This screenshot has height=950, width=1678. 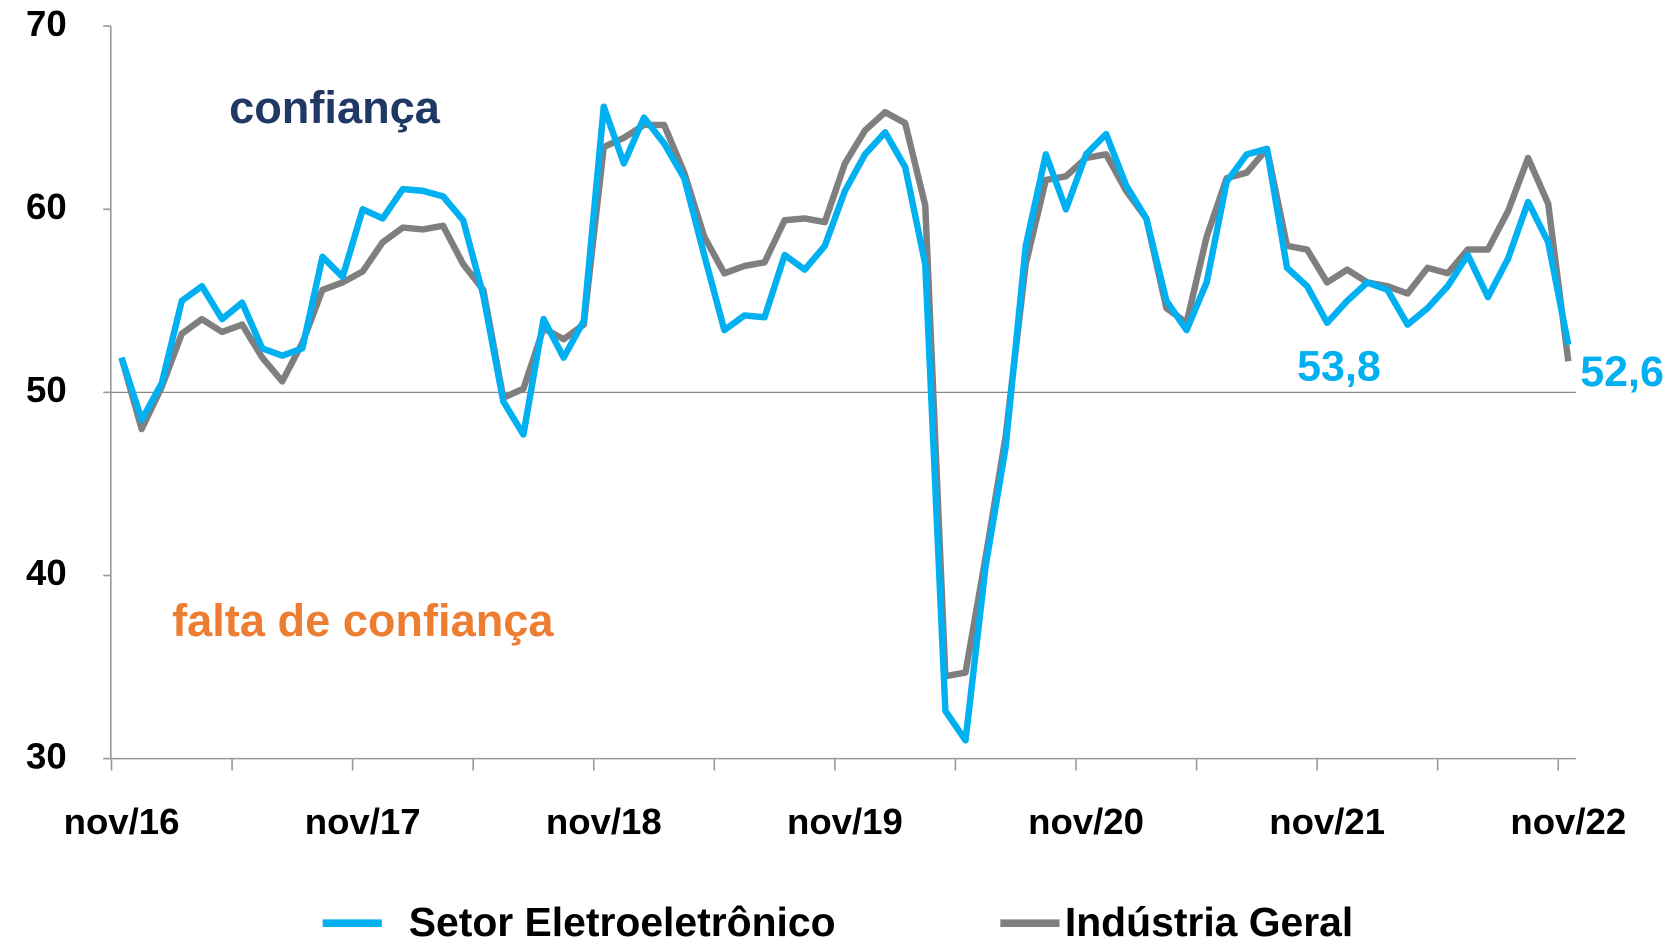 What do you see at coordinates (1339, 366) in the screenshot?
I see `data-label: 53,8` at bounding box center [1339, 366].